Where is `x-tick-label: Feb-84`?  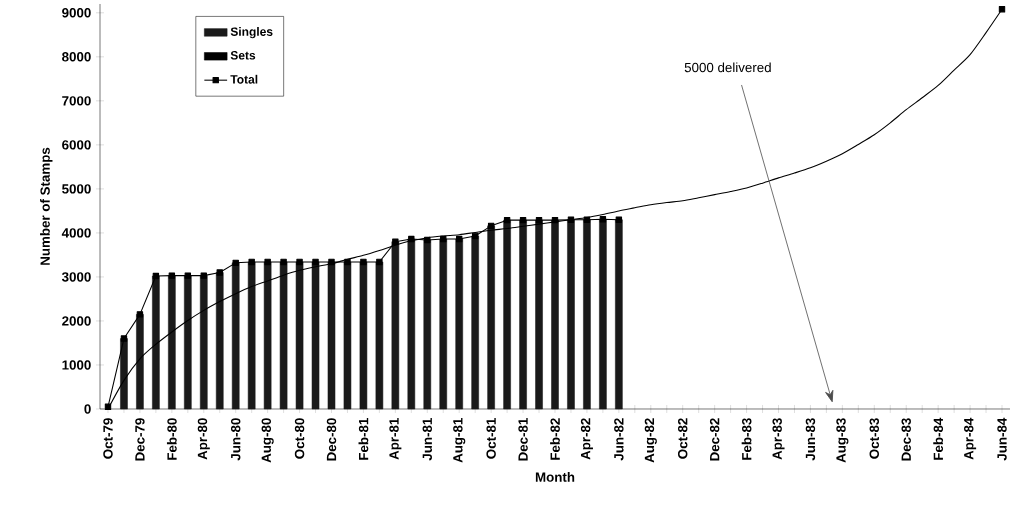
x-tick-label: Feb-84 is located at coordinates (938, 438).